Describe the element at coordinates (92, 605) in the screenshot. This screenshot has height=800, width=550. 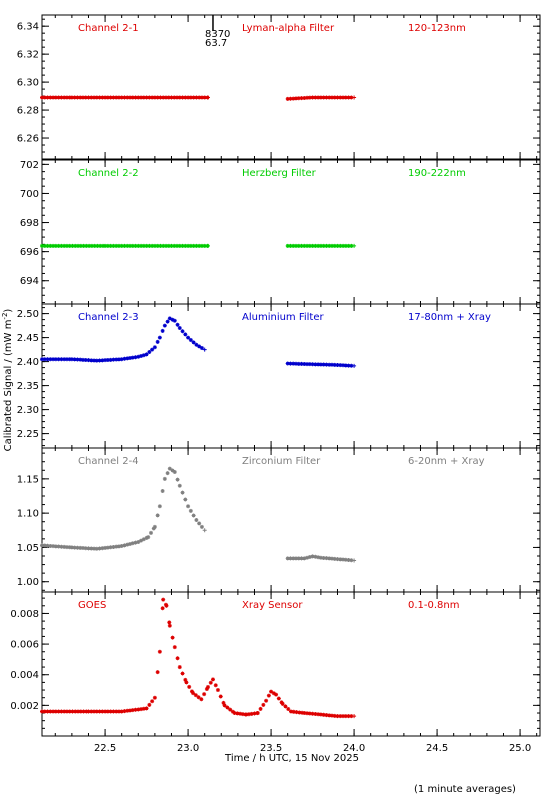
I see `channel-label: GOES` at that location.